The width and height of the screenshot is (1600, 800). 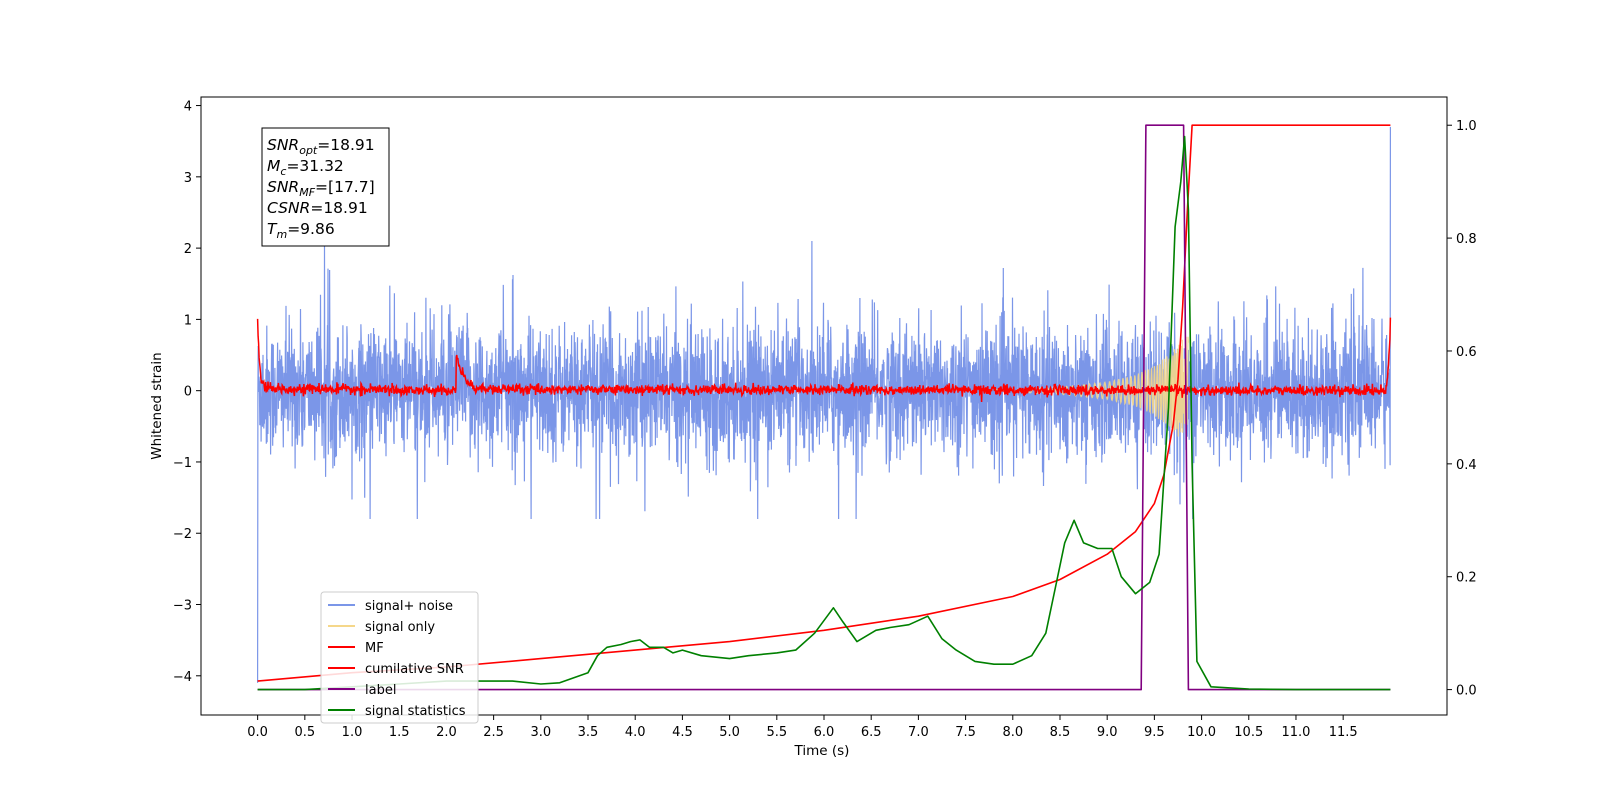 What do you see at coordinates (317, 208) in the screenshot?
I see `annotation-line: CSNR=18.91` at bounding box center [317, 208].